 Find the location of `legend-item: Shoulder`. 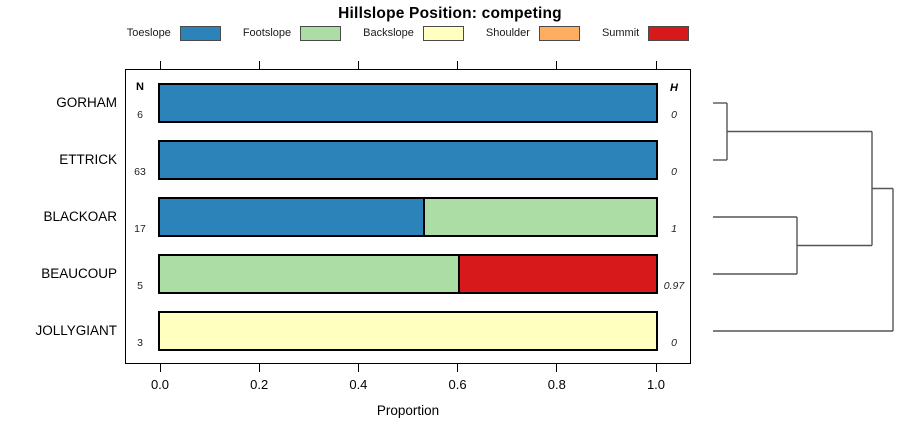

legend-item: Shoulder is located at coordinates (532, 33).